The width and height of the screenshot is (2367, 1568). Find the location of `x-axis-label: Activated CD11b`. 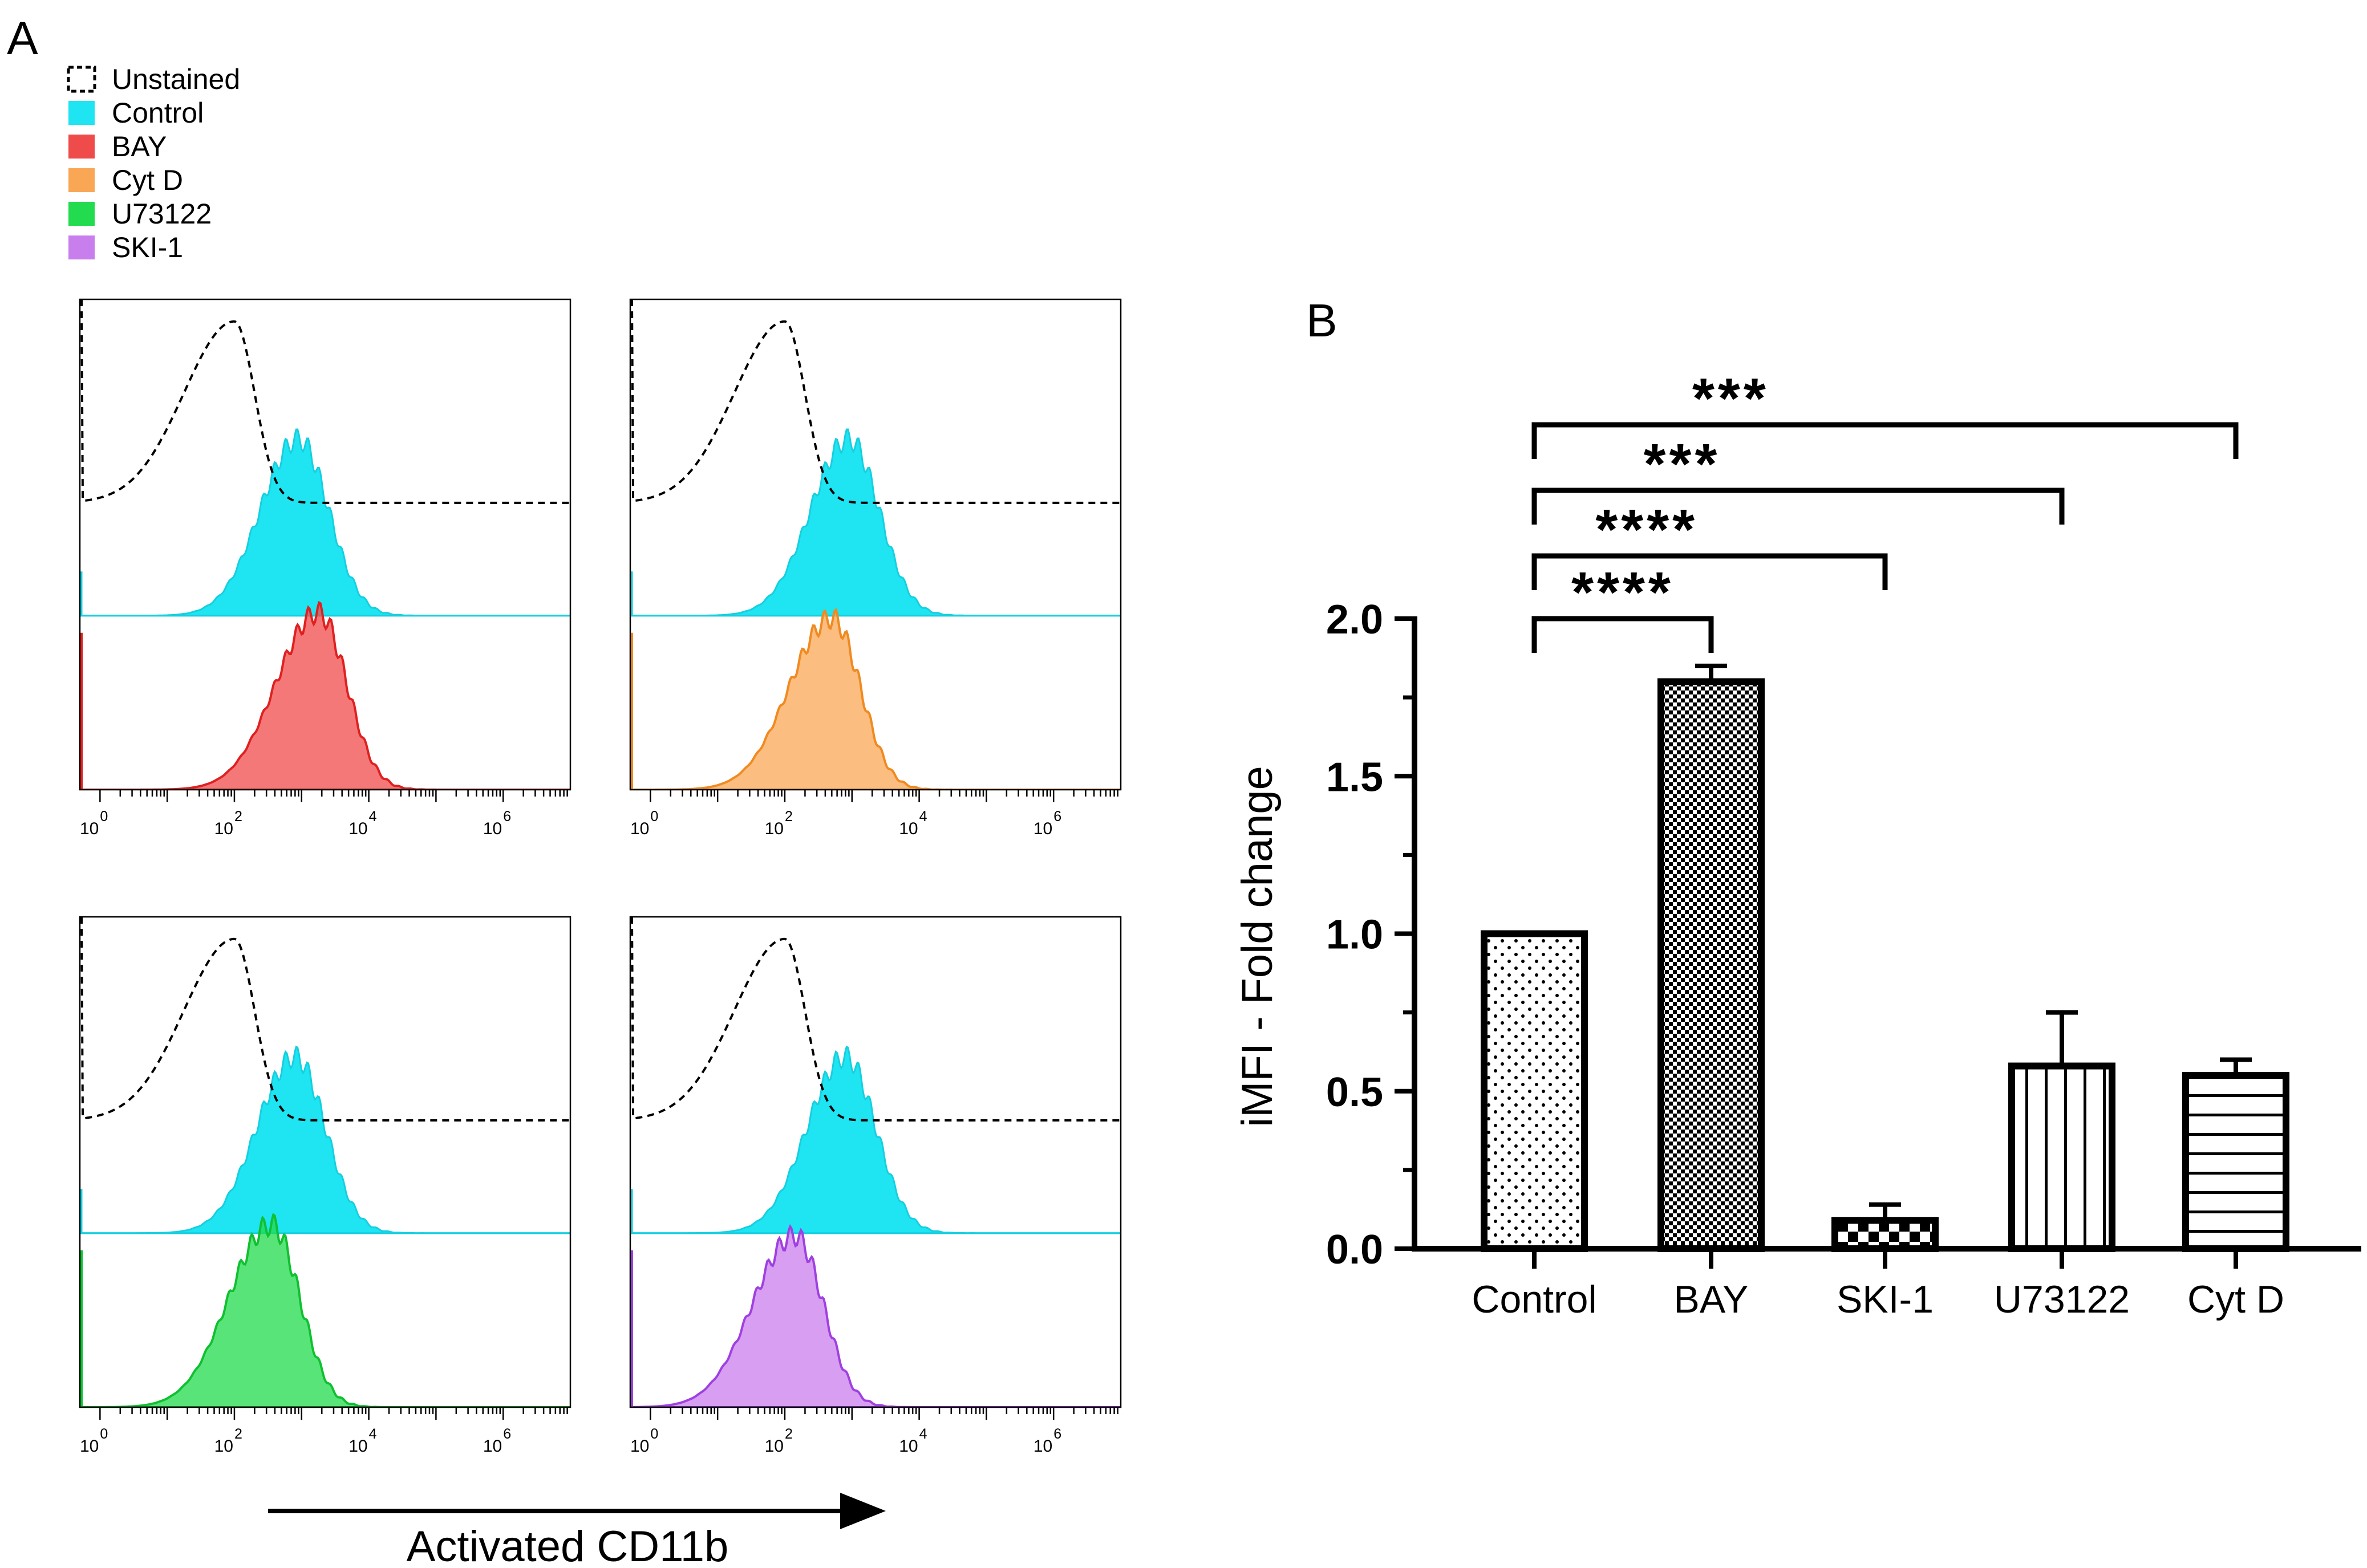

x-axis-label: Activated CD11b is located at coordinates (568, 1545).